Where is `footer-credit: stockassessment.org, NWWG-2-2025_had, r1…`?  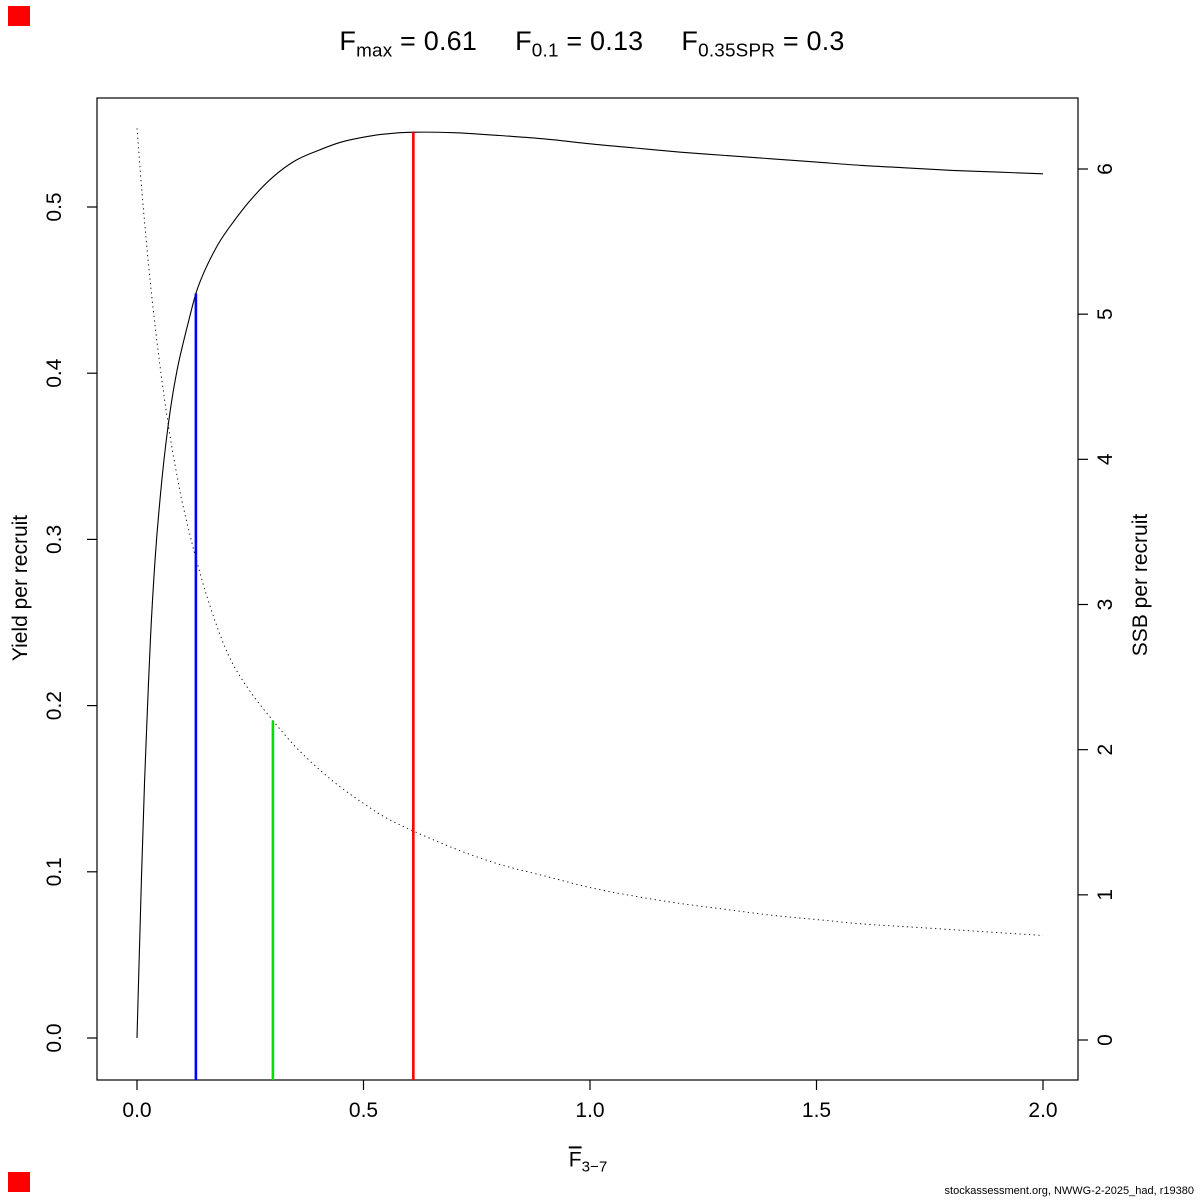
footer-credit: stockassessment.org, NWWG-2-2025_had, r1… is located at coordinates (1069, 1191).